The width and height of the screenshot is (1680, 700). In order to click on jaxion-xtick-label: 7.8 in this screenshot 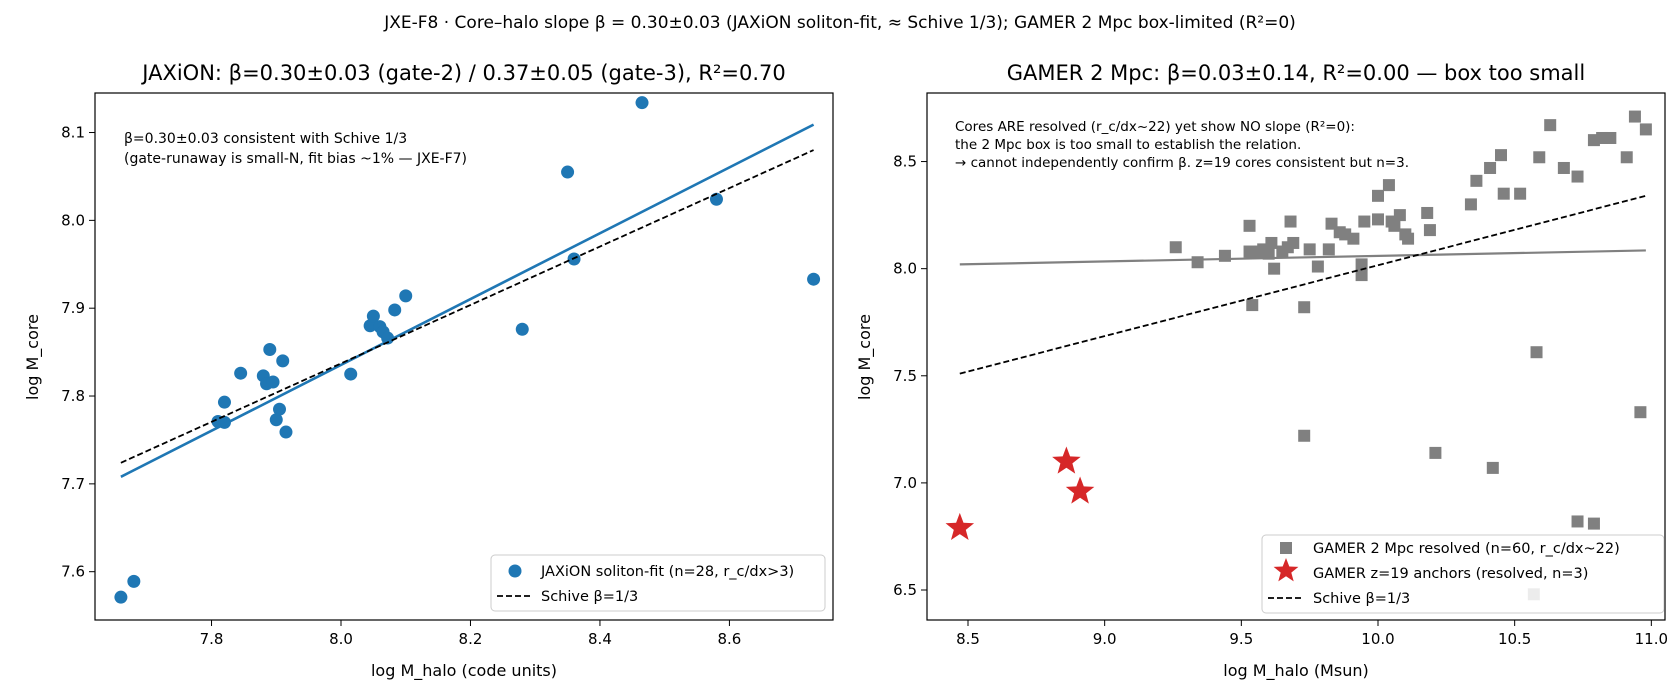, I will do `click(212, 639)`.